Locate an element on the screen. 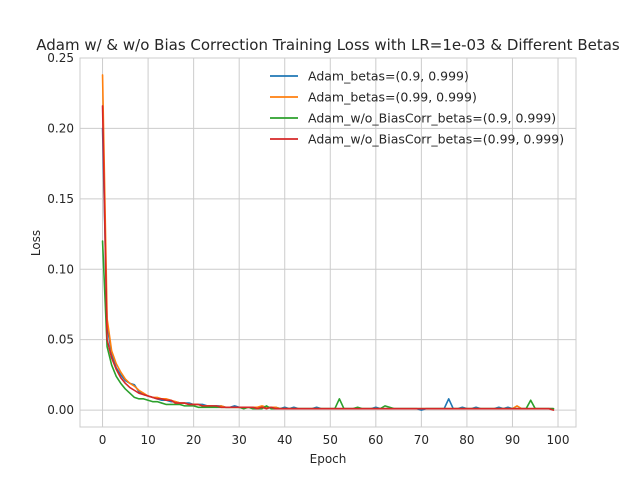  x-tick-label: 80 is located at coordinates (466, 440).